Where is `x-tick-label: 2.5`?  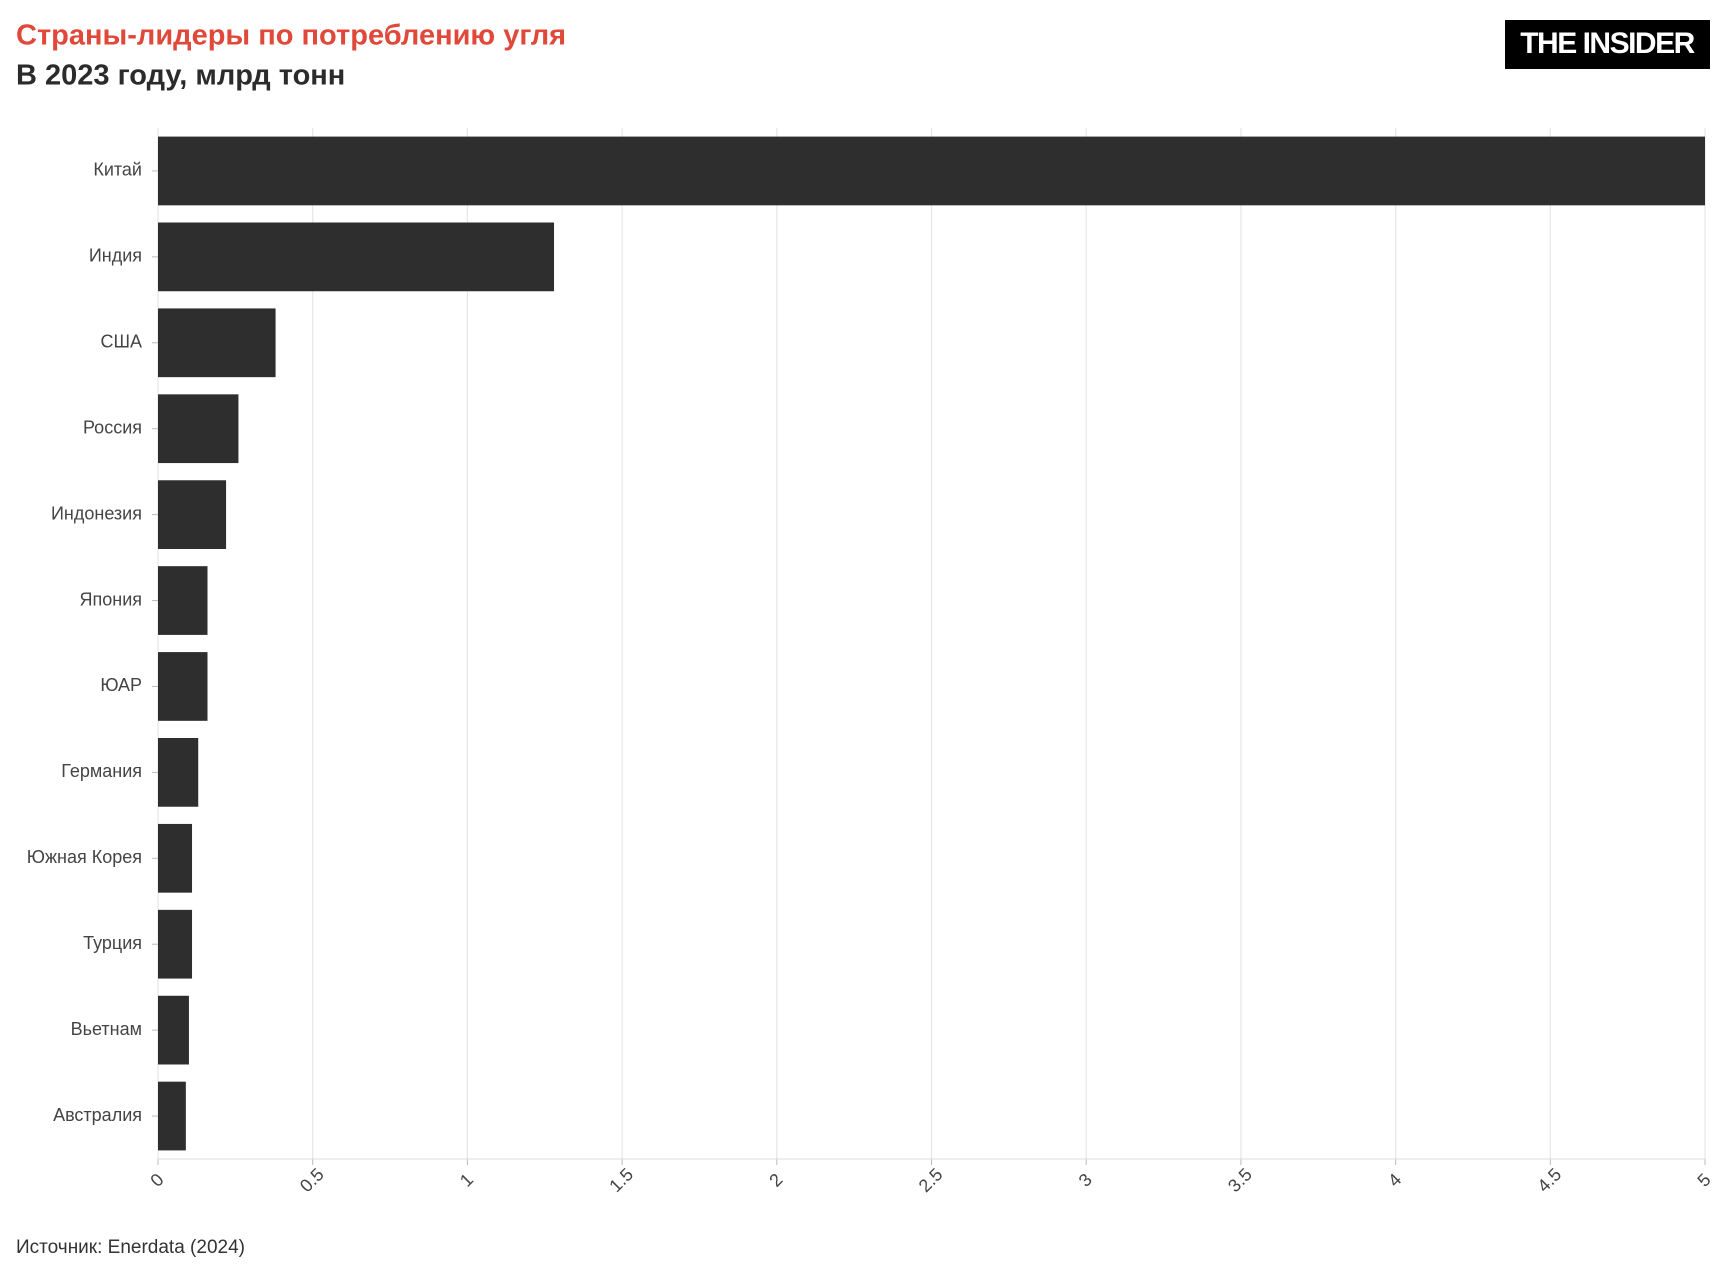 x-tick-label: 2.5 is located at coordinates (931, 1180).